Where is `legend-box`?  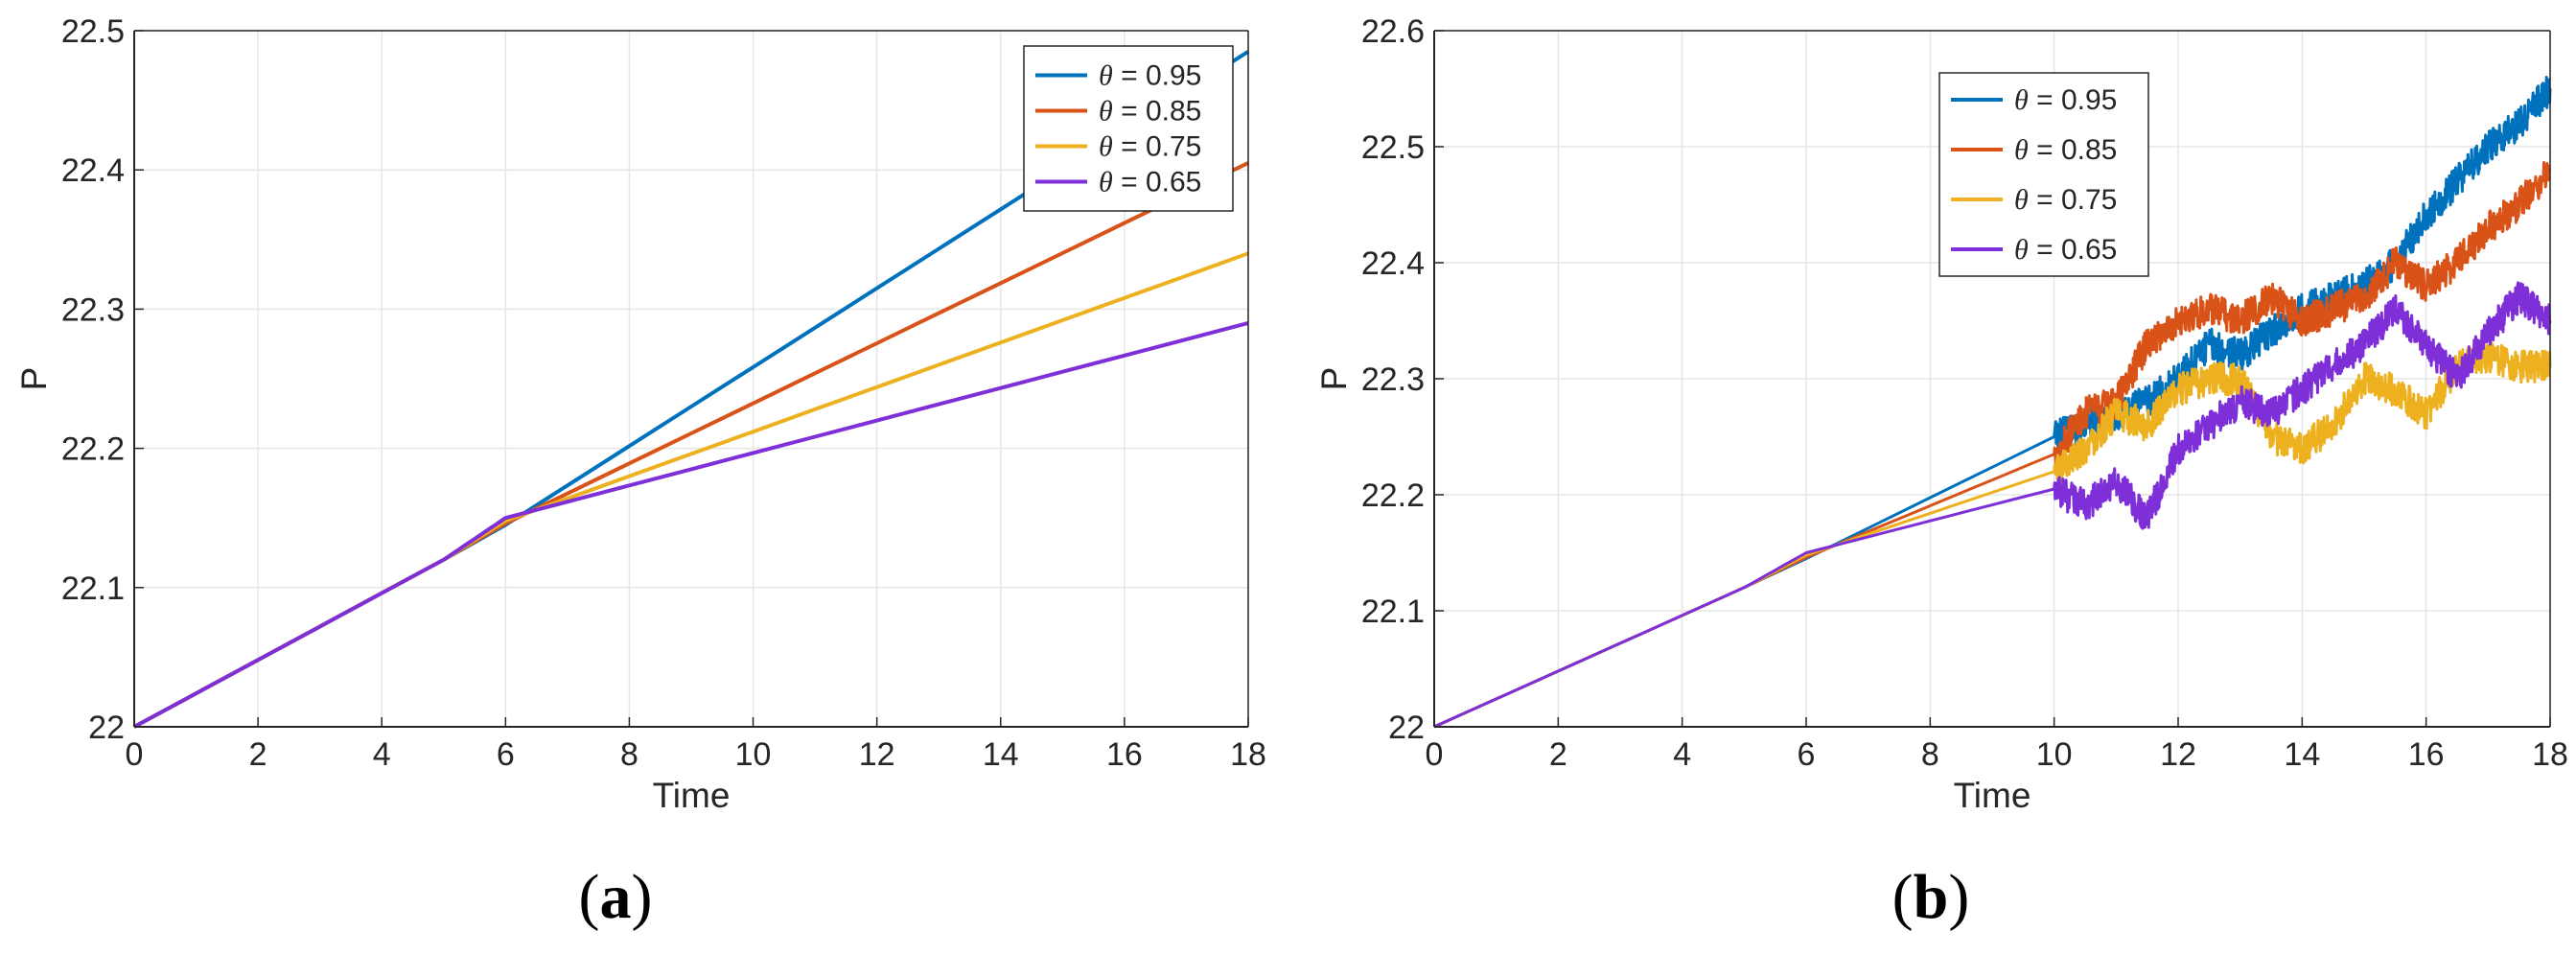
legend-box is located at coordinates (2043, 174).